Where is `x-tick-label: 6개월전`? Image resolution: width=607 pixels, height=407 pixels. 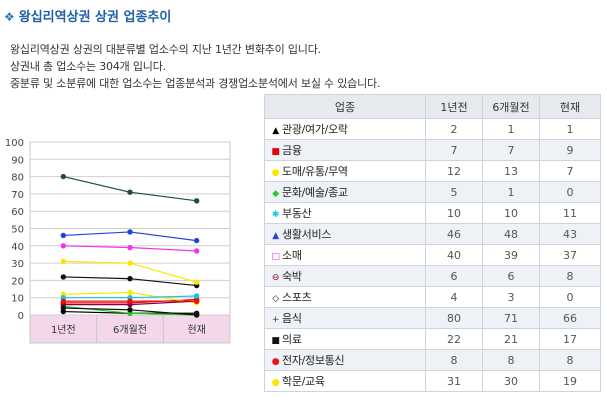 x-tick-label: 6개월전 is located at coordinates (130, 330).